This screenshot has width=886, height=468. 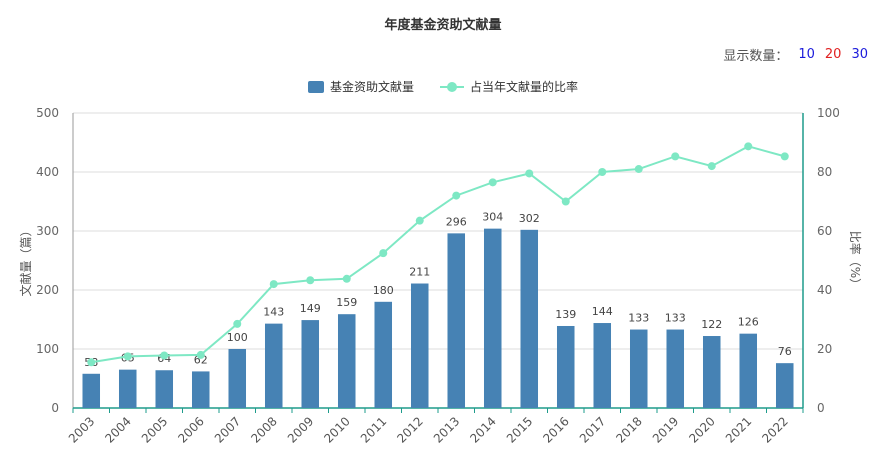 I want to click on x-tick-label: 2019, so click(x=665, y=429).